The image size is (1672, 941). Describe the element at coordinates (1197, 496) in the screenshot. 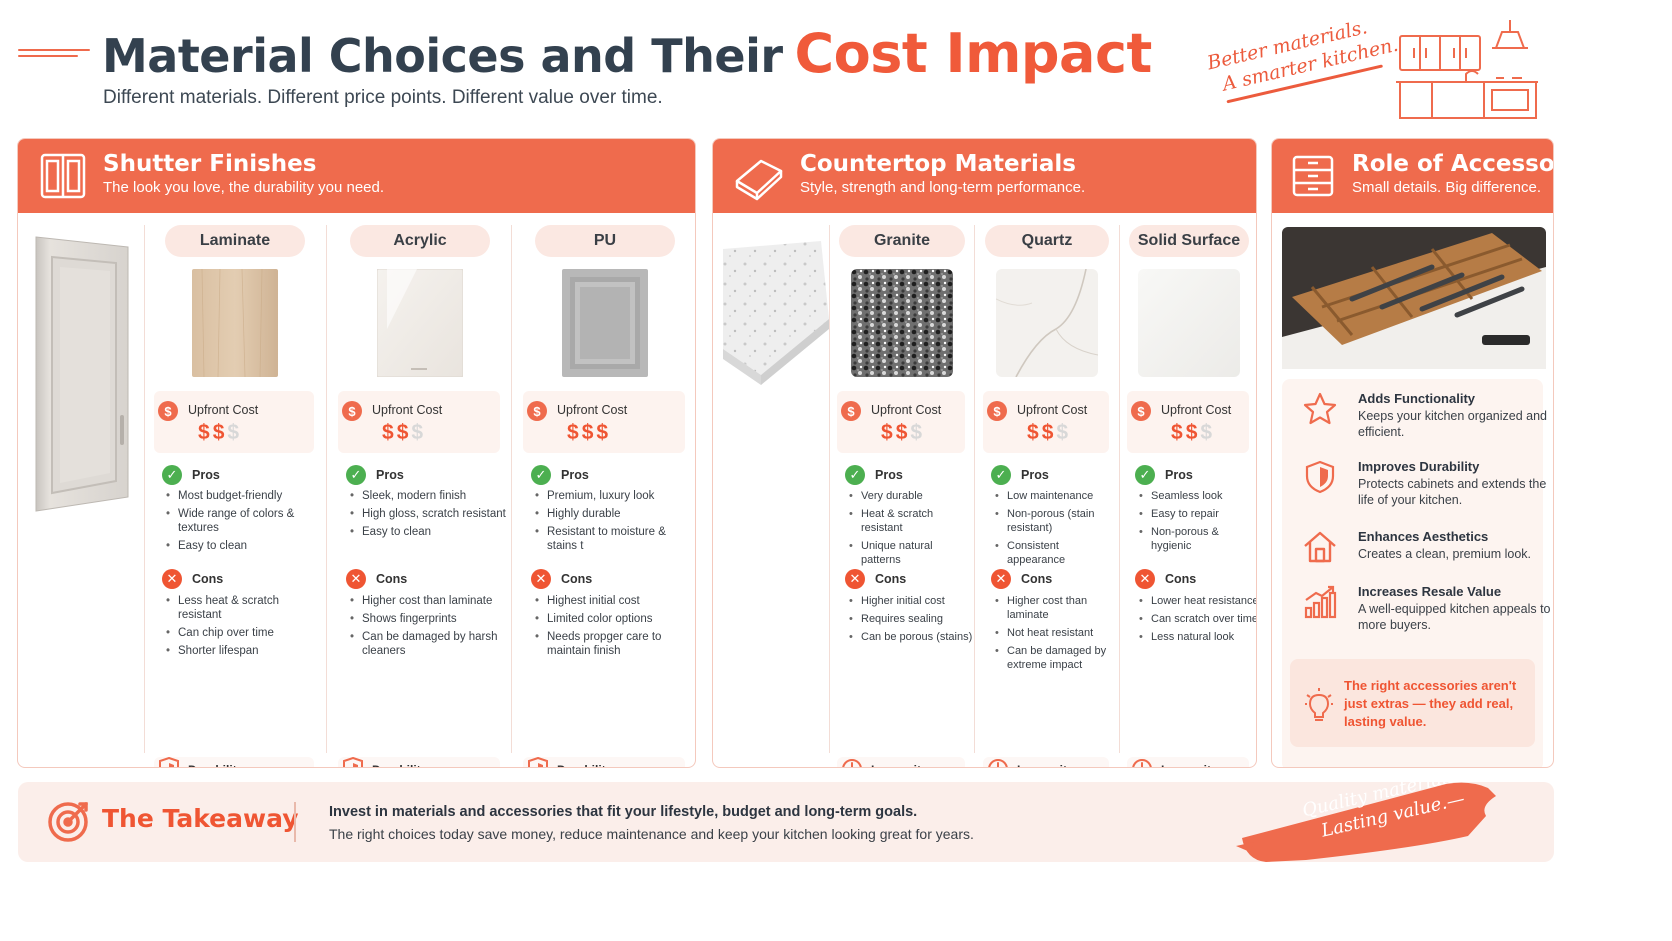

I see `pros-list-item: Seamless look` at that location.